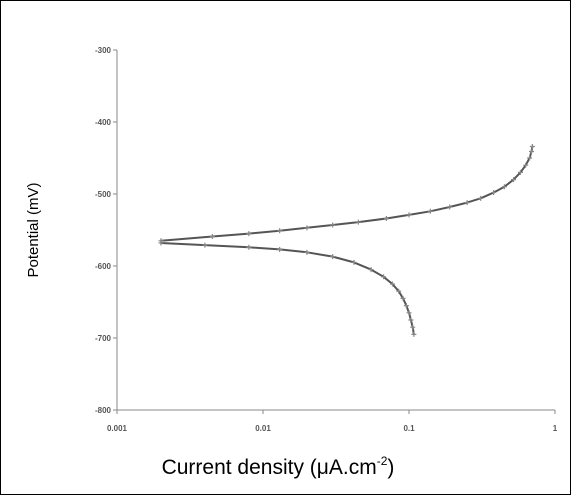  Describe the element at coordinates (555, 428) in the screenshot. I see `x-tick-label: 1` at that location.